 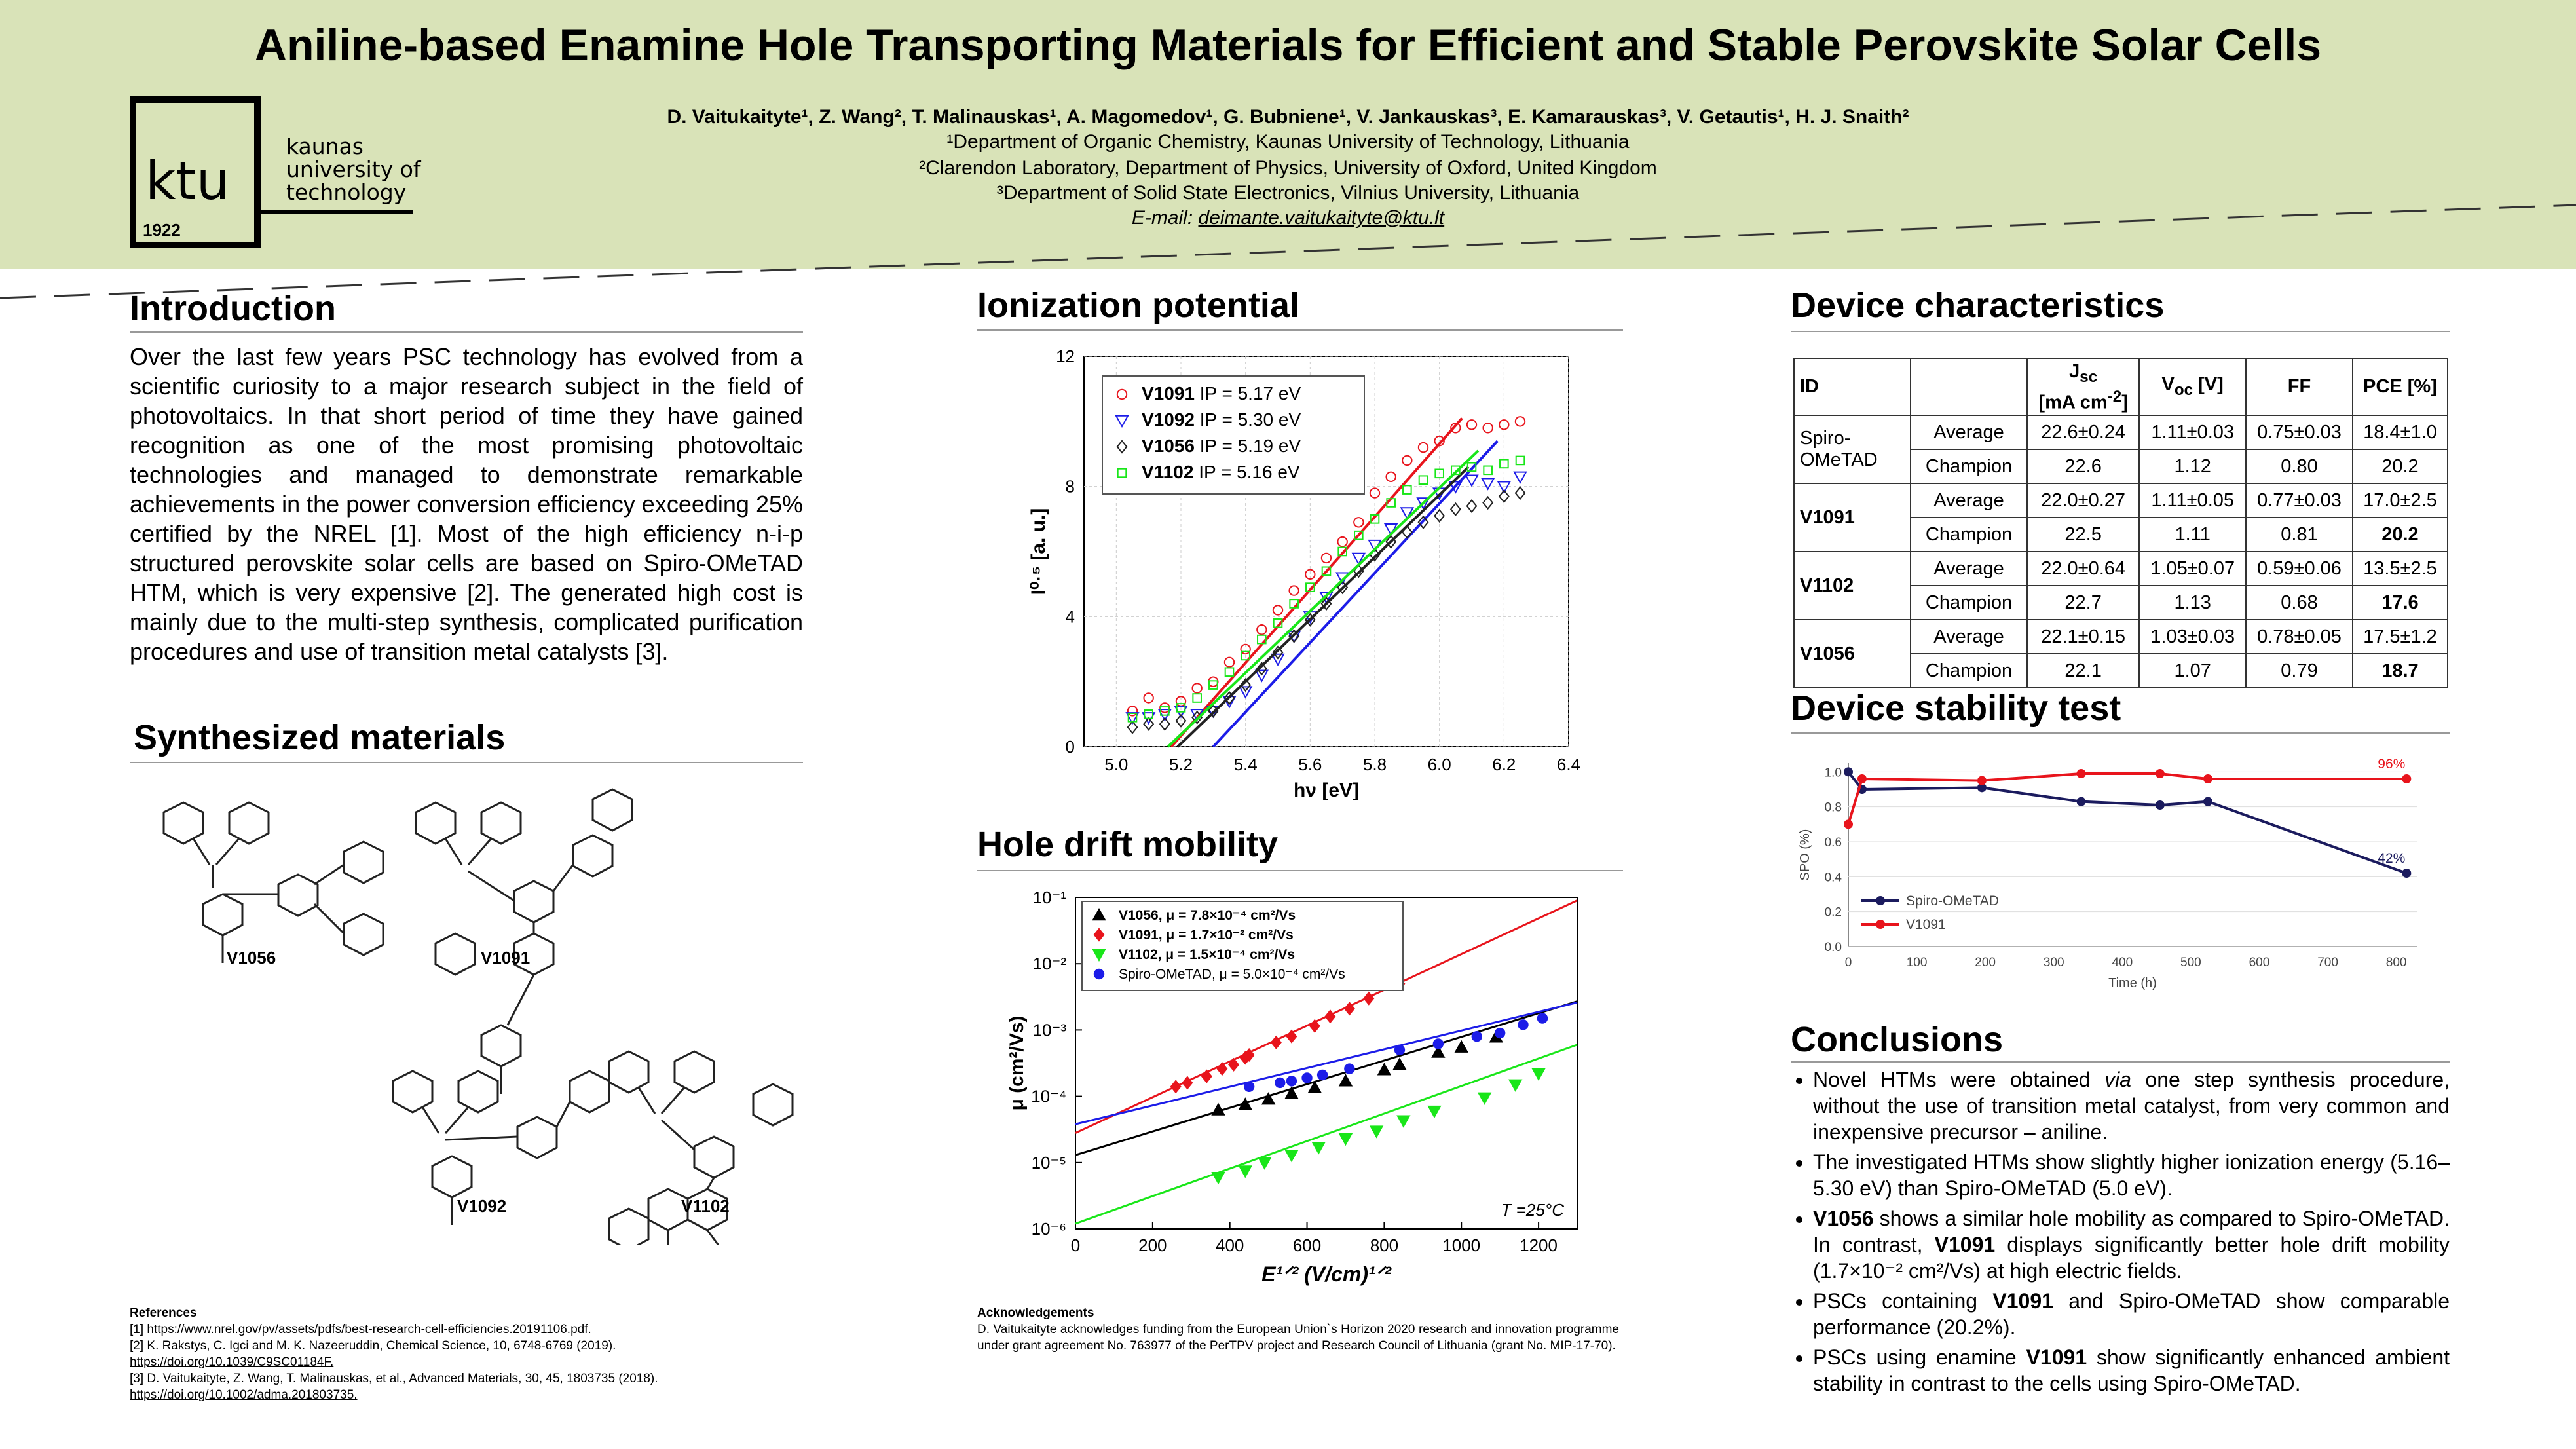 I want to click on y-tick-label: 0.2, so click(x=1833, y=913).